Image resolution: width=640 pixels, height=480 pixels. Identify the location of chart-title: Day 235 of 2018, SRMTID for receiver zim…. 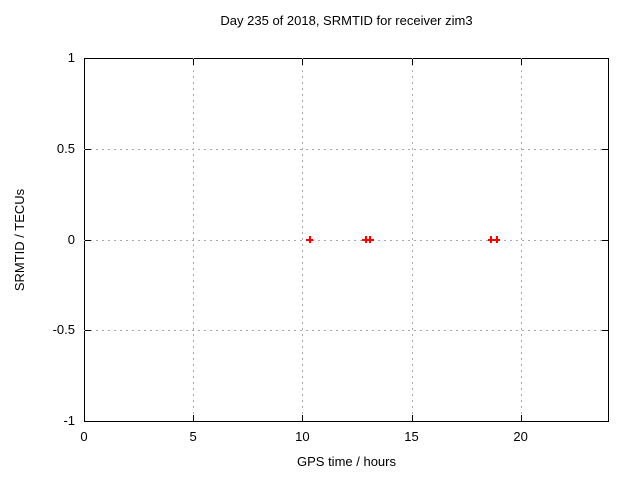
(346, 20).